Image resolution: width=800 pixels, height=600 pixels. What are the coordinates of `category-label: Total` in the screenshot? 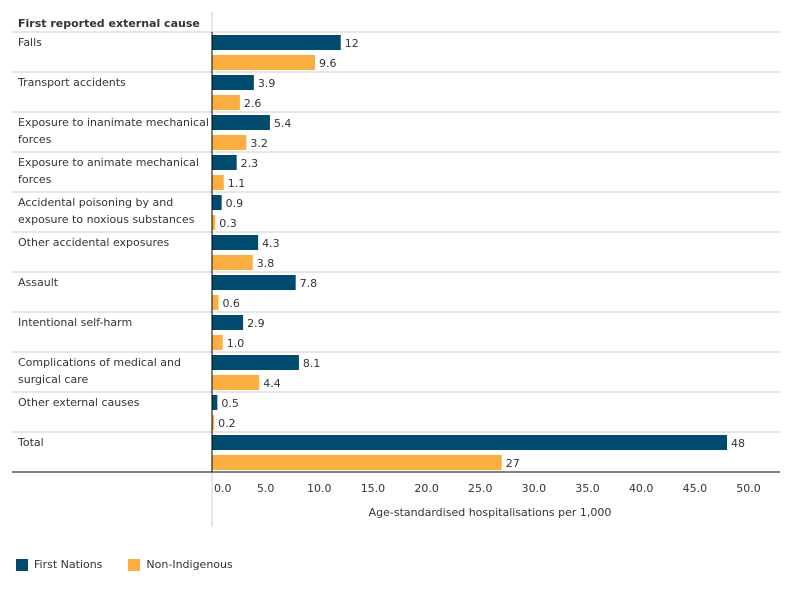 It's located at (30, 442).